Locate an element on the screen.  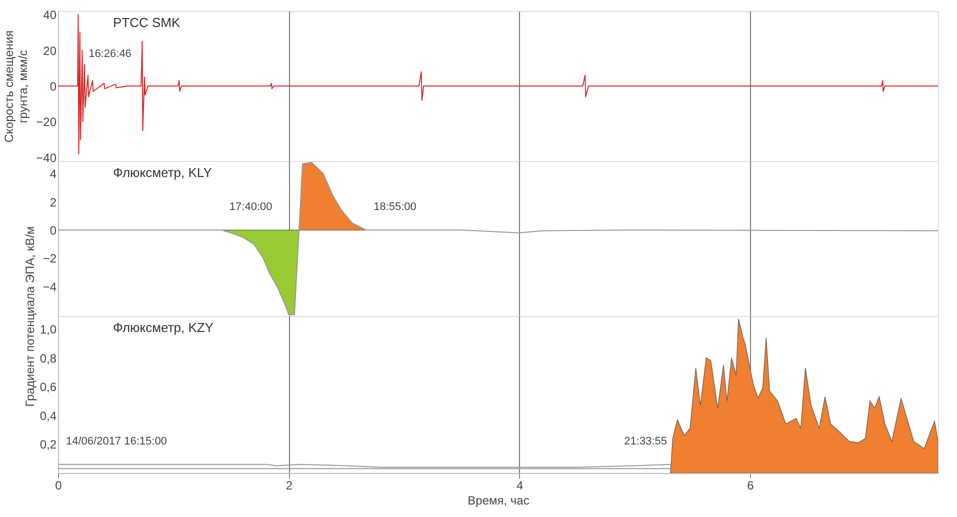
annotation: 21:33:55 is located at coordinates (645, 441).